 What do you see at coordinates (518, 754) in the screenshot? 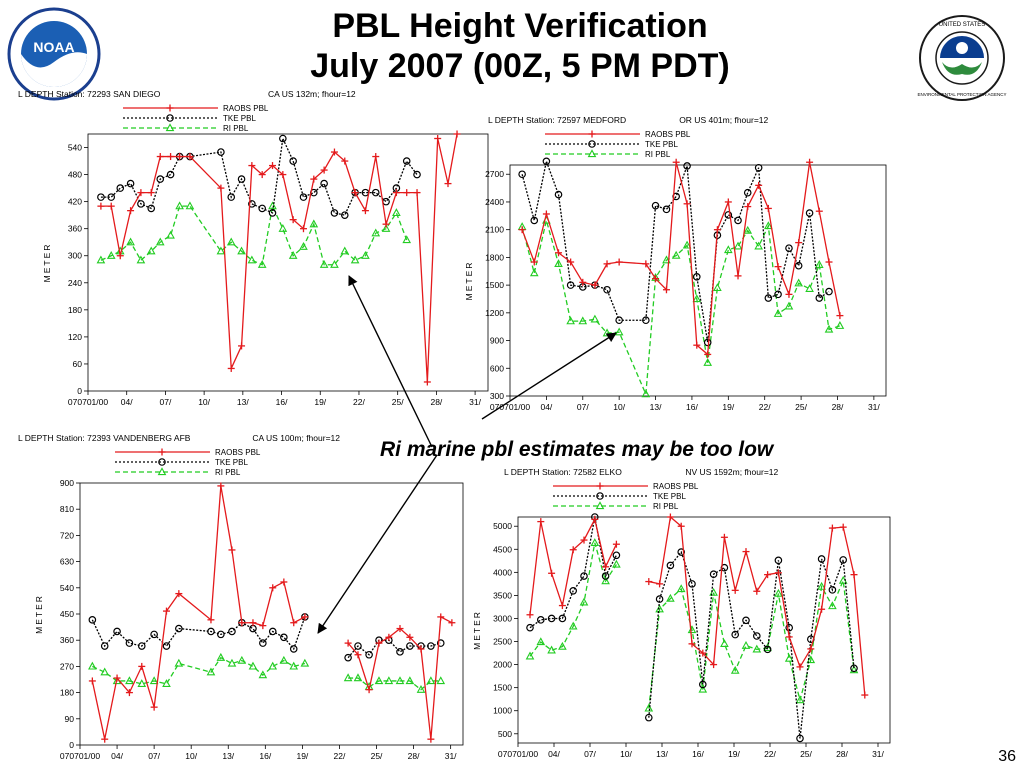
I see `x-tick-label: 070701/00` at bounding box center [518, 754].